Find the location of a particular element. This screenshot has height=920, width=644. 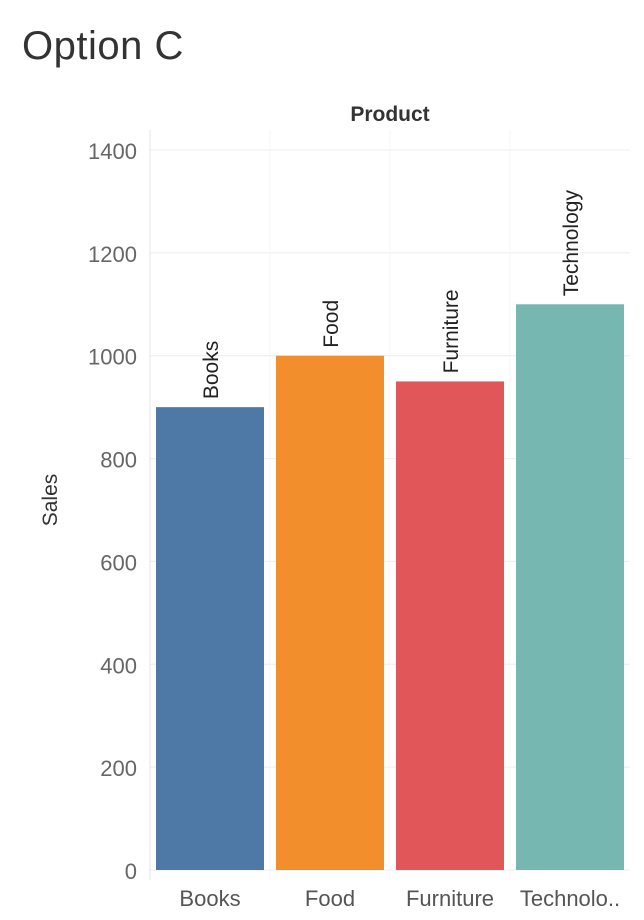

x-tick-label: Technolo.. is located at coordinates (570, 898).